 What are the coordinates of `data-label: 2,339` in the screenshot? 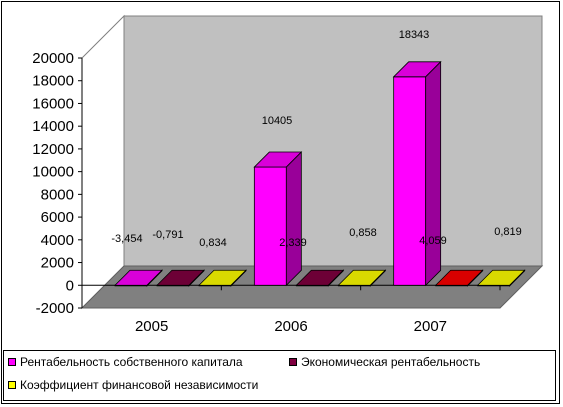 It's located at (293, 243).